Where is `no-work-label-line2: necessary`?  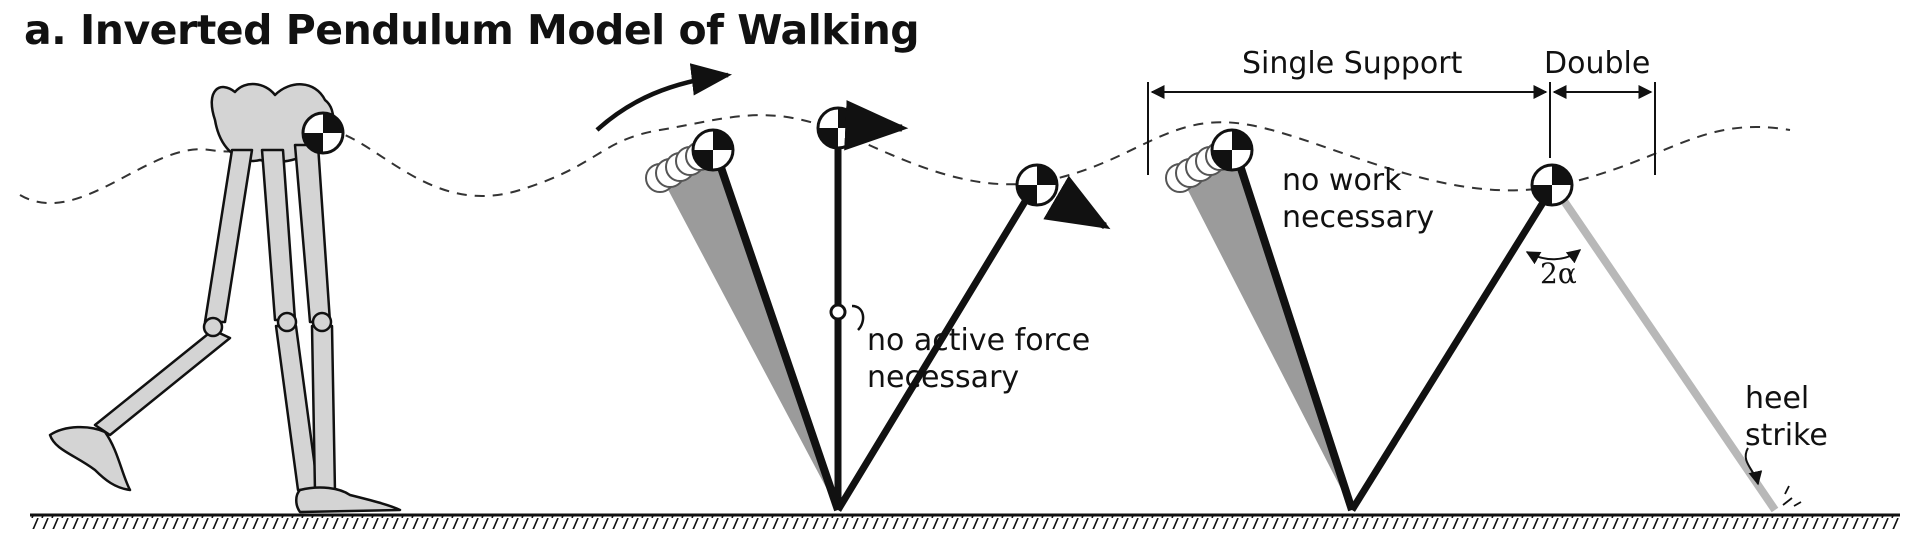 no-work-label-line2: necessary is located at coordinates (1358, 217).